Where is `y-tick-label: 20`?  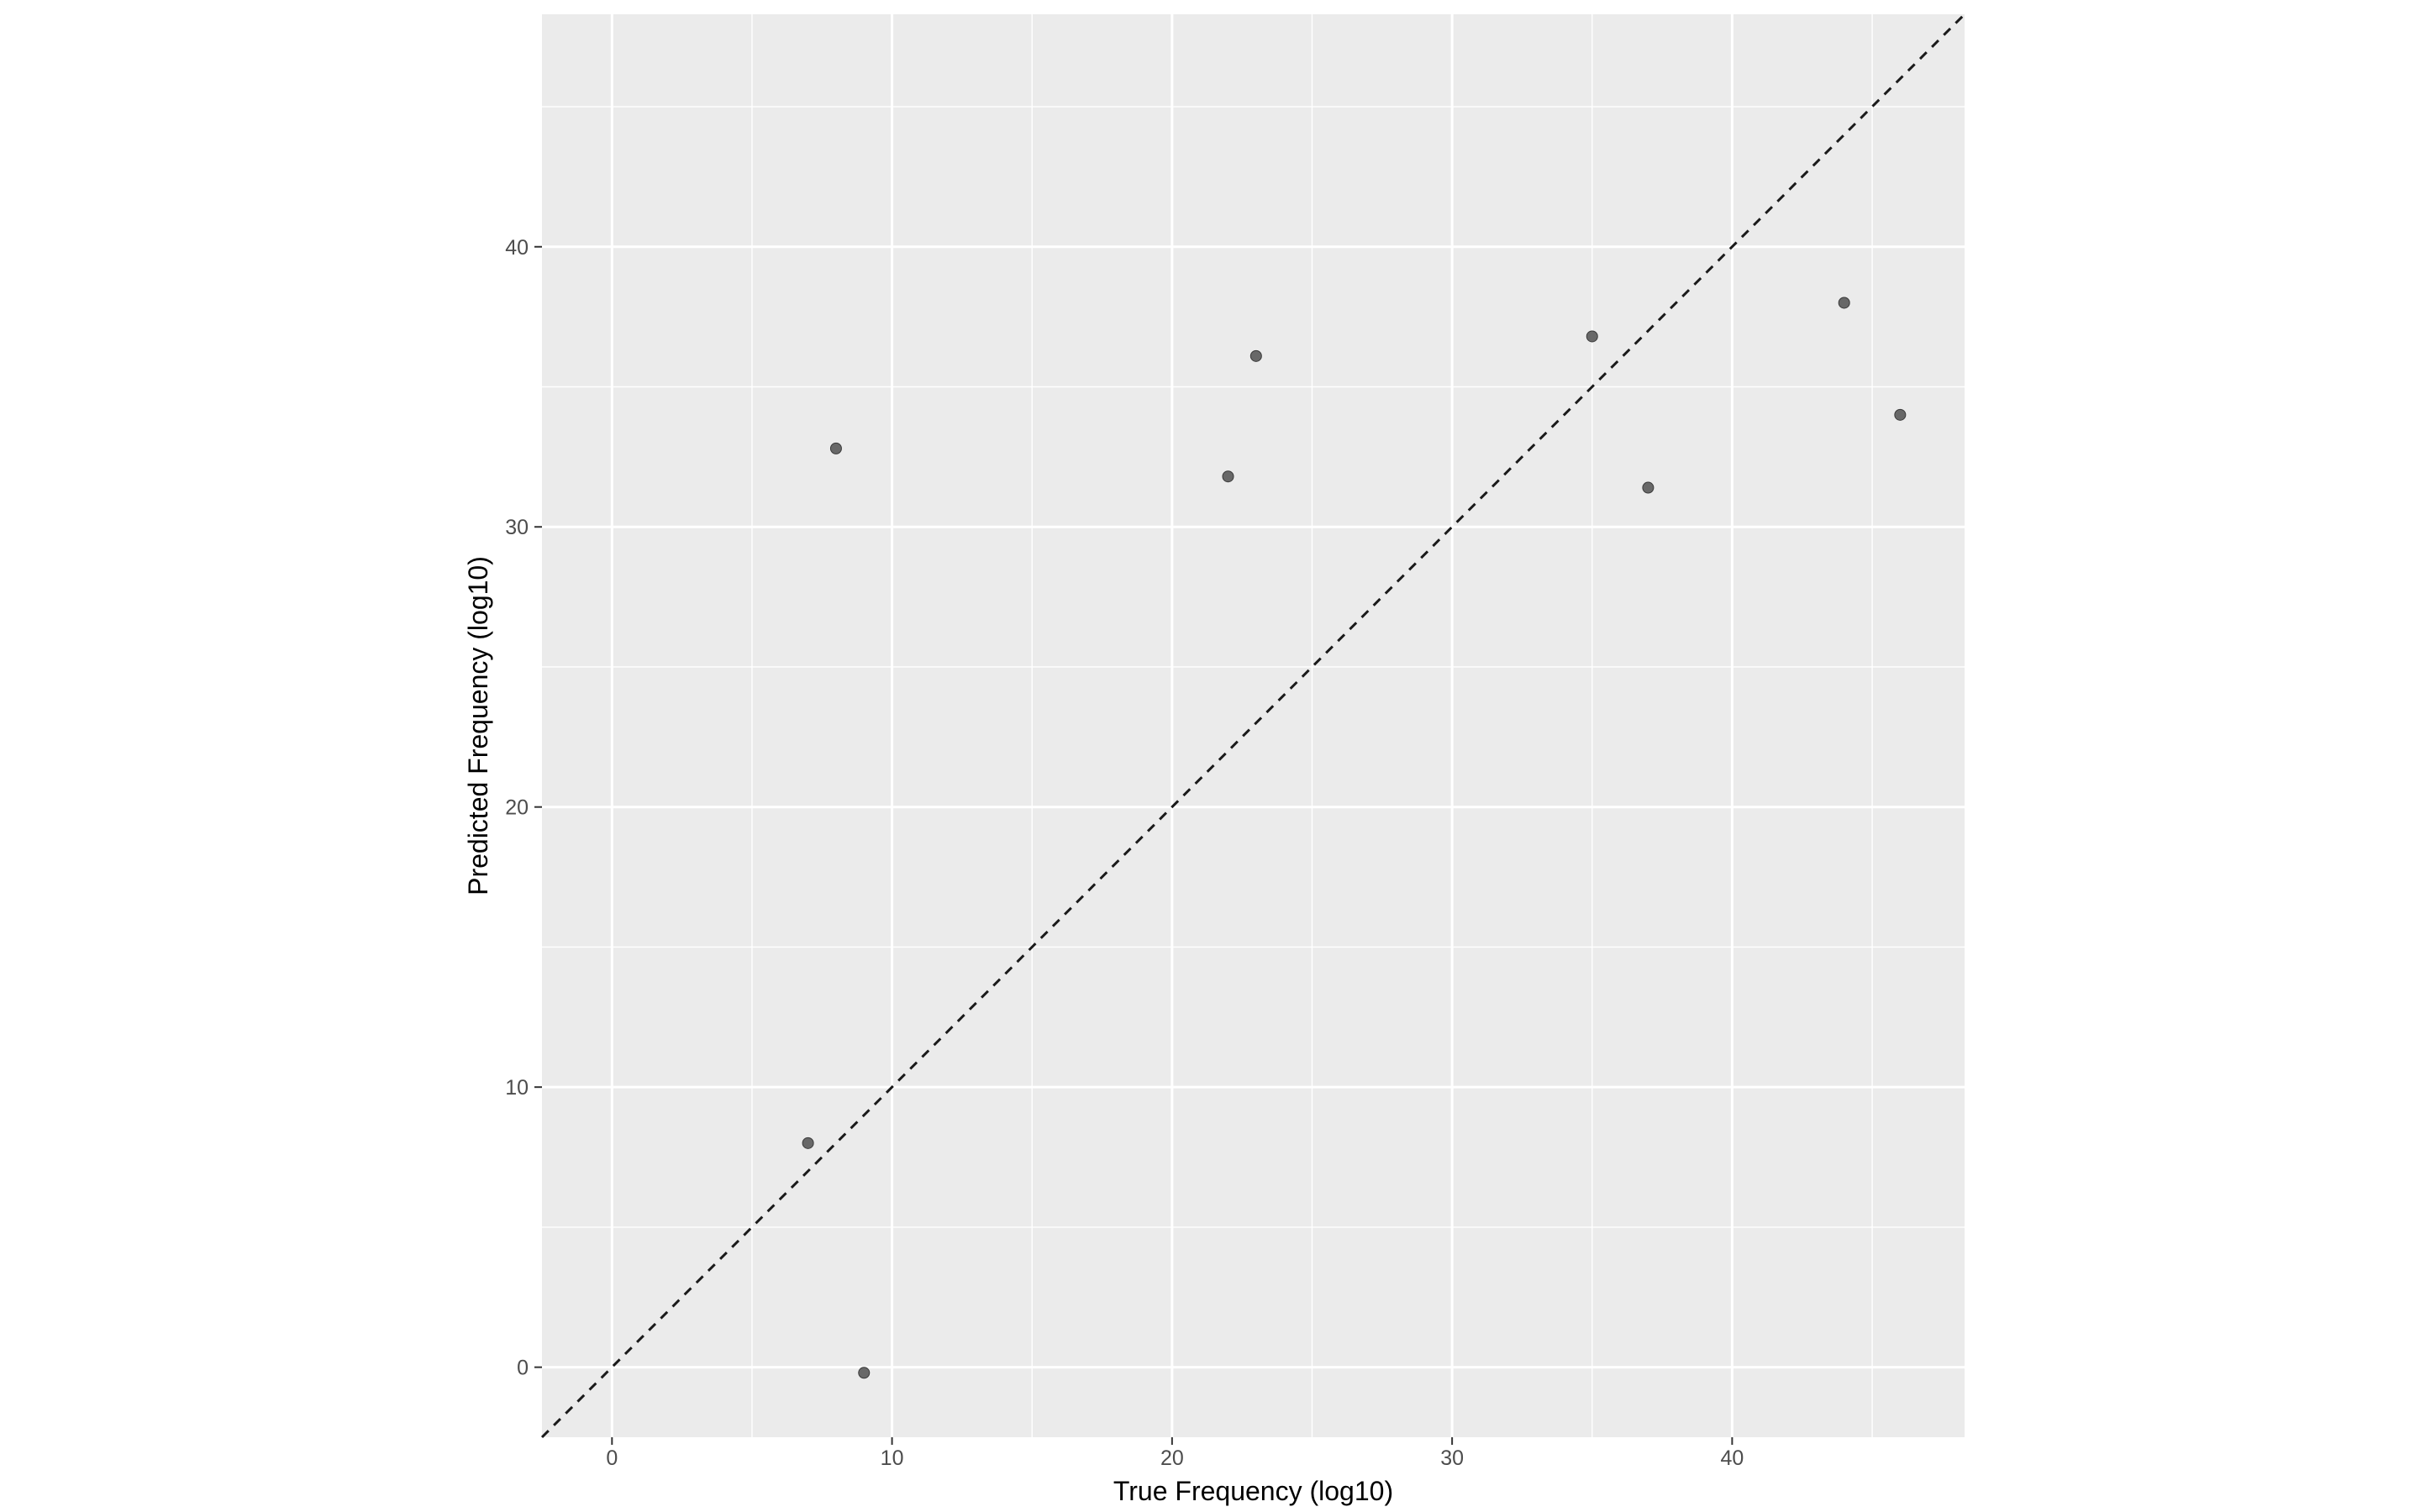 y-tick-label: 20 is located at coordinates (517, 808).